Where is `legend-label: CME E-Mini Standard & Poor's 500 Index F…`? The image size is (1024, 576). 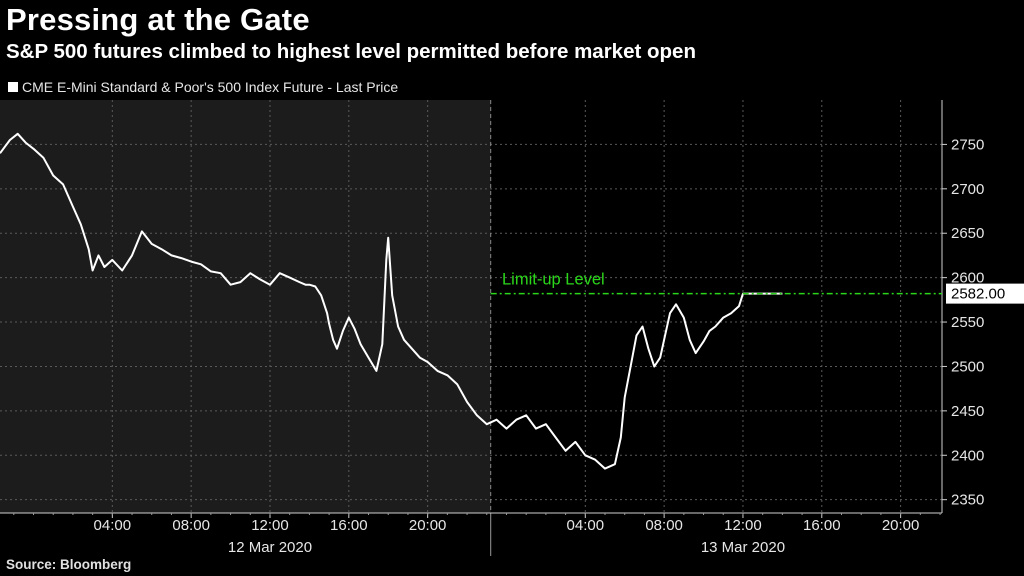
legend-label: CME E-Mini Standard & Poor's 500 Index F… is located at coordinates (210, 87).